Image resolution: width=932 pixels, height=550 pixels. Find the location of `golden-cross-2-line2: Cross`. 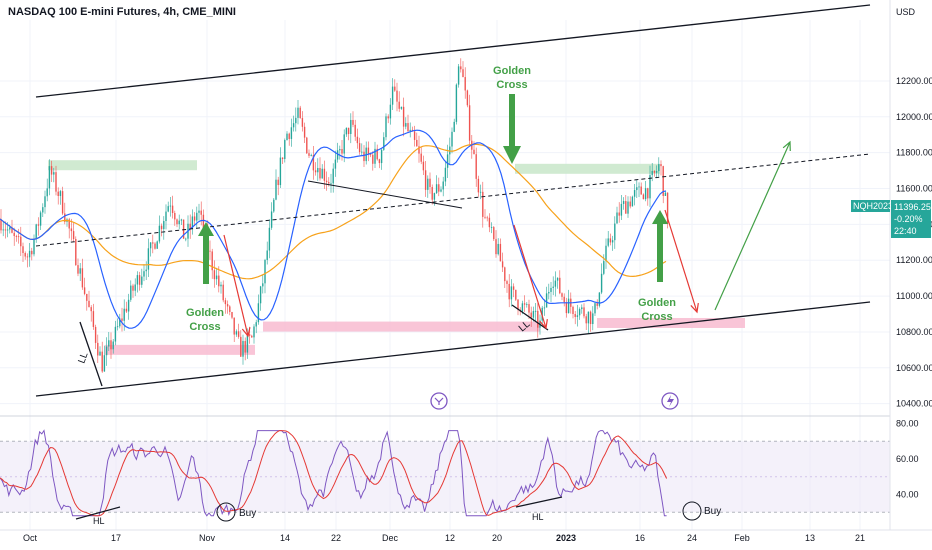

golden-cross-2-line2: Cross is located at coordinates (511, 85).